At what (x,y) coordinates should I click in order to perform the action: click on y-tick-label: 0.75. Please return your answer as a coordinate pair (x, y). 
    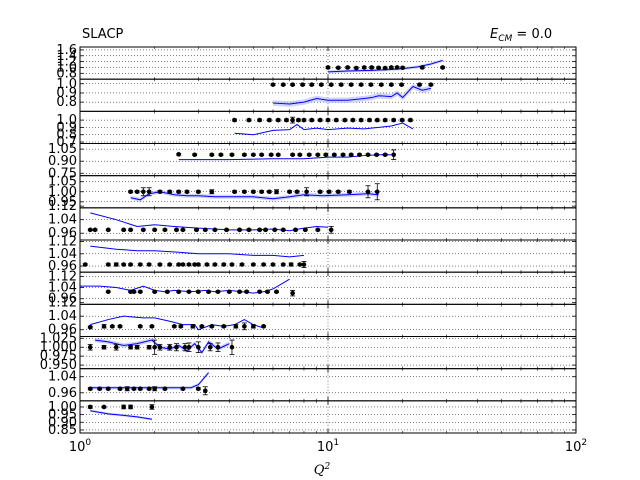
    Looking at the image, I should click on (62, 173).